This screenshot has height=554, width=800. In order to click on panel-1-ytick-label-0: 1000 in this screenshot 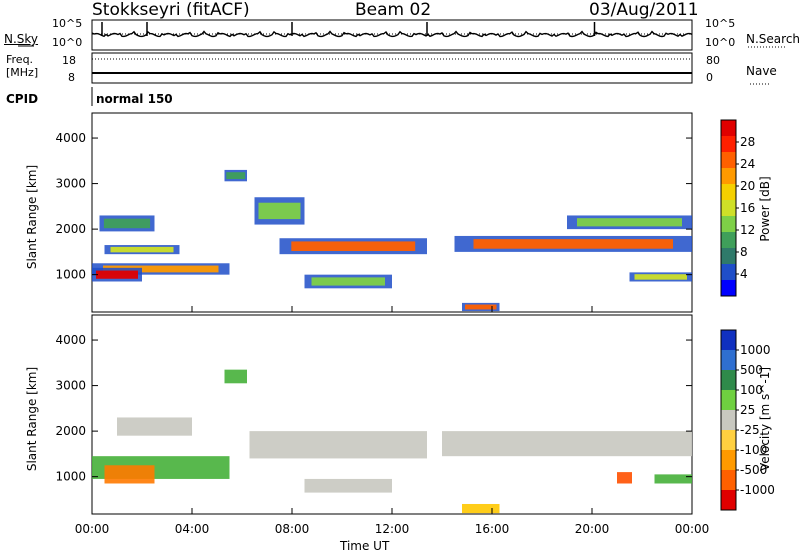, I will do `click(70, 477)`.